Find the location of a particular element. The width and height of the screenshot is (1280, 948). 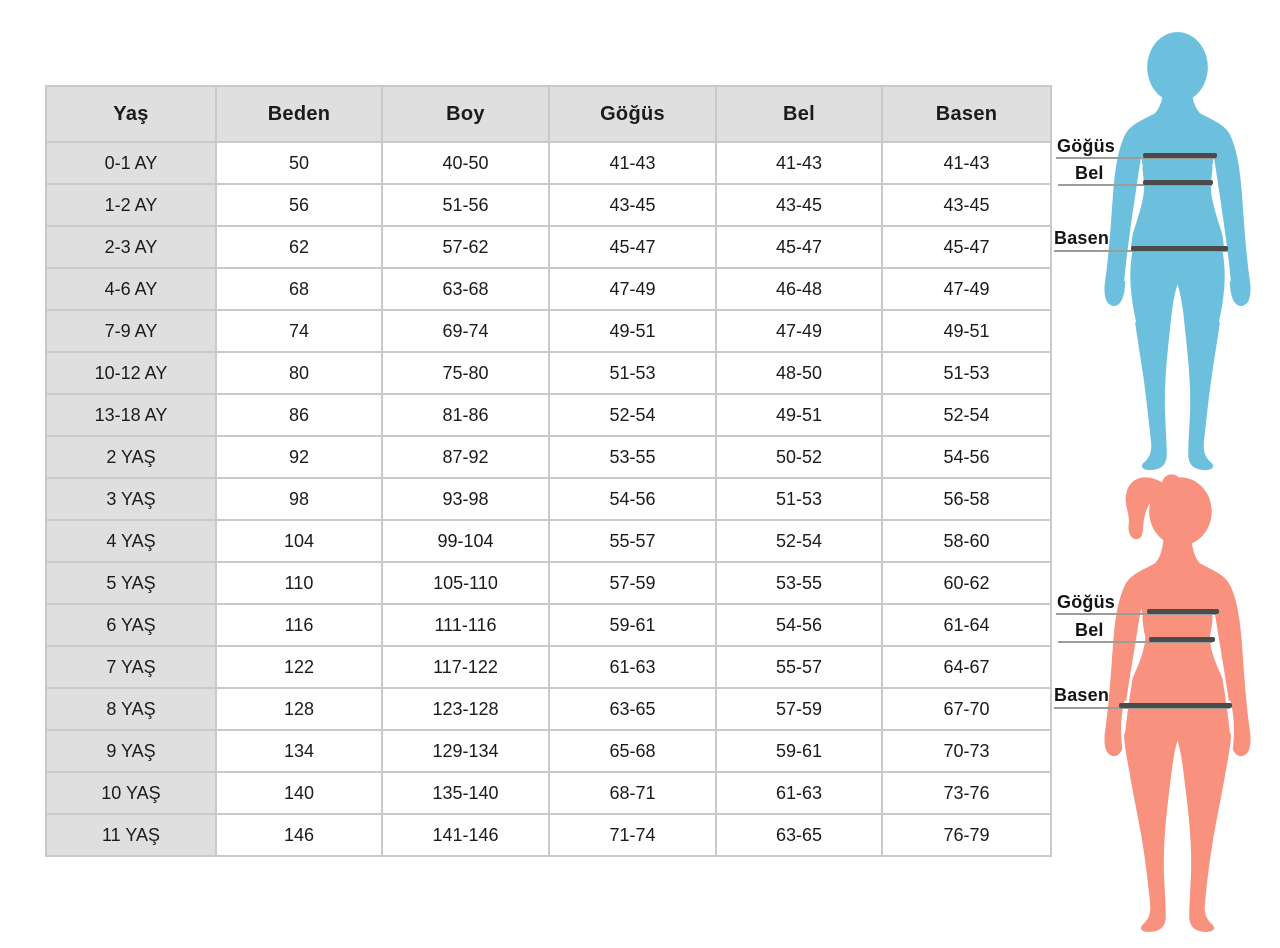

table-row: 4-6 AY 68 63-68 47-49 46-48 47-49 is located at coordinates (548, 289).